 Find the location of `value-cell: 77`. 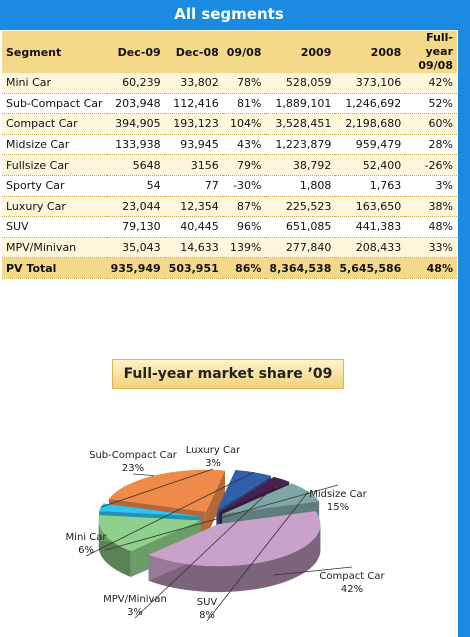

value-cell: 77 is located at coordinates (193, 186).